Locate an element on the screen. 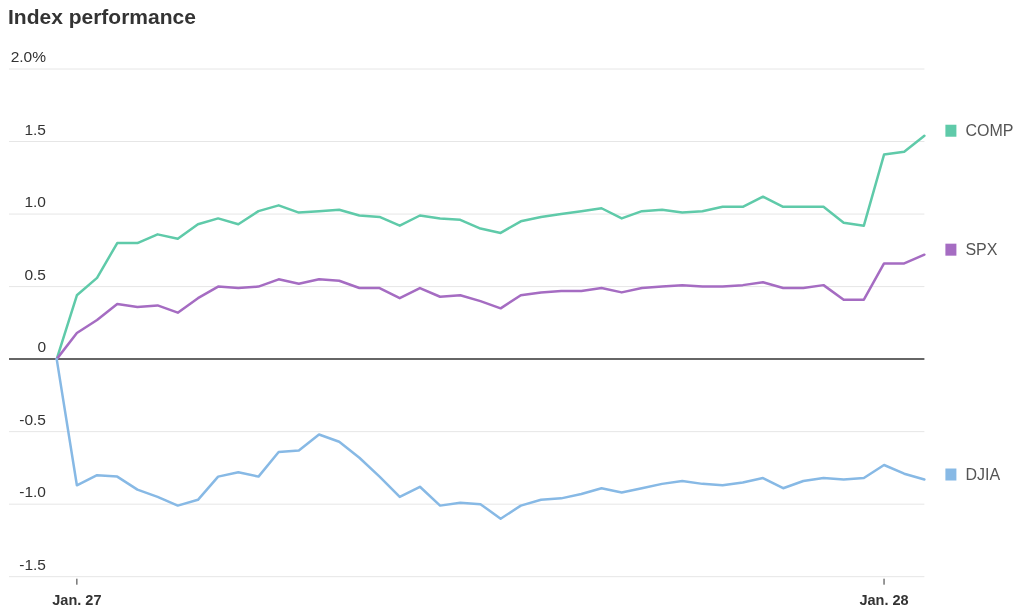  y-tick-label: -1.5 is located at coordinates (32, 564).